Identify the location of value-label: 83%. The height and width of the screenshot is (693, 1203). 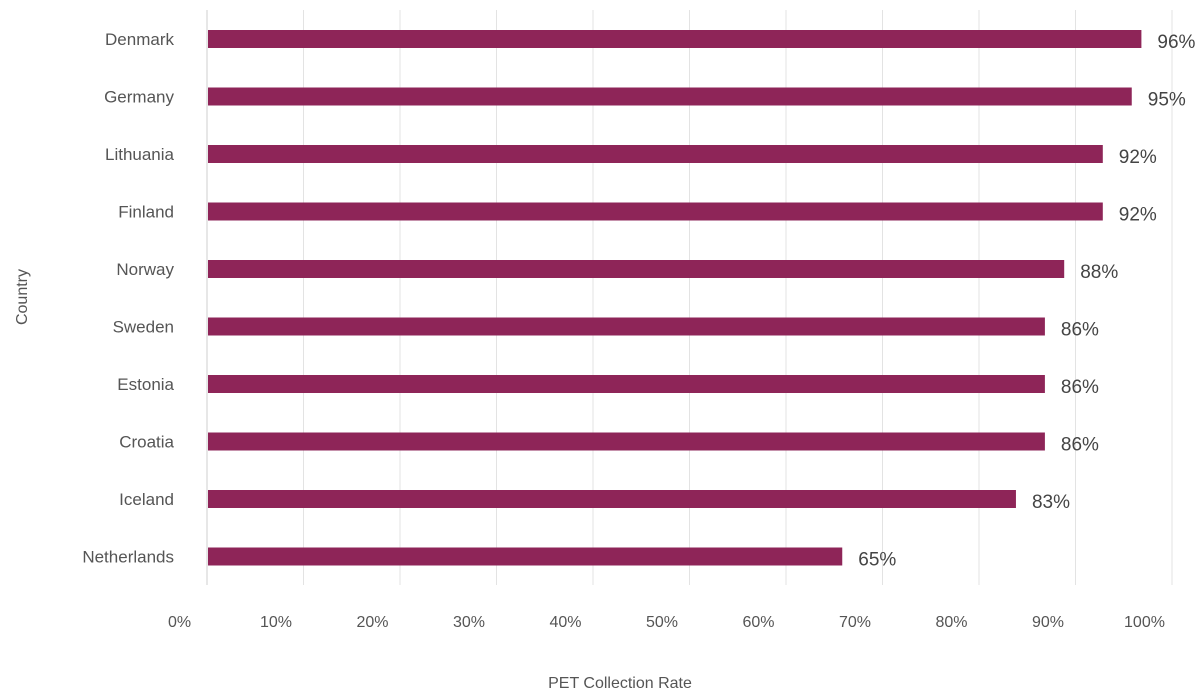
(1051, 502).